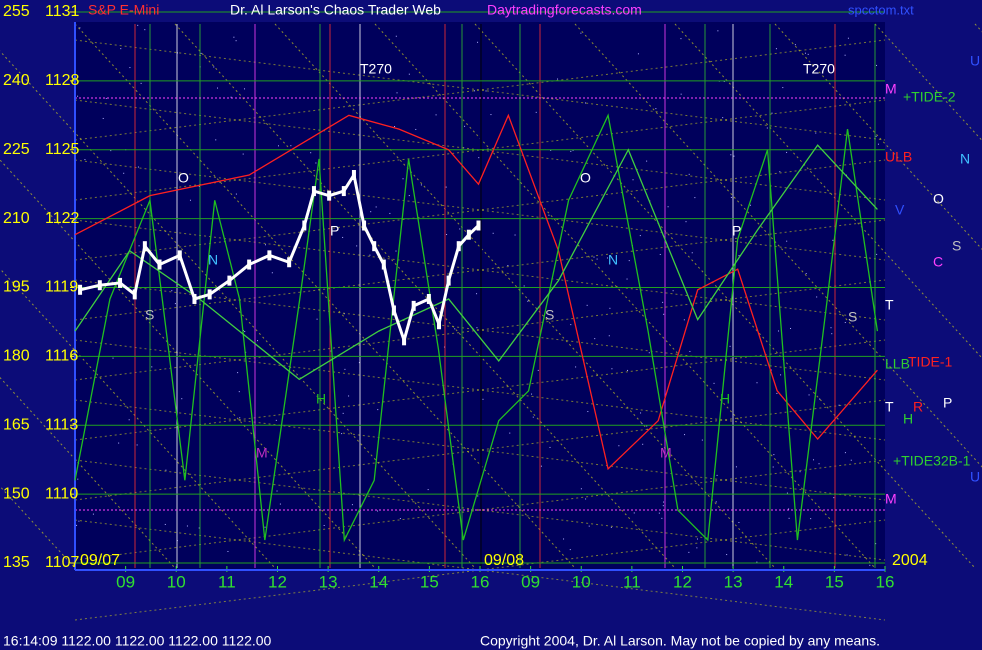  What do you see at coordinates (277, 581) in the screenshot?
I see `x-tick-label: 12` at bounding box center [277, 581].